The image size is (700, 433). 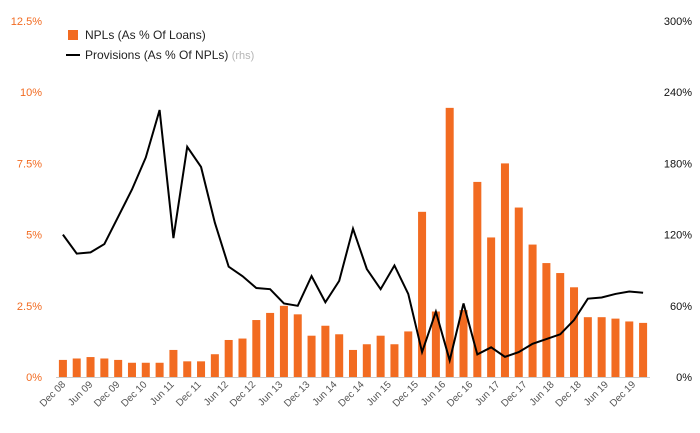 What do you see at coordinates (325, 393) in the screenshot?
I see `x-tick-label: Jun 14` at bounding box center [325, 393].